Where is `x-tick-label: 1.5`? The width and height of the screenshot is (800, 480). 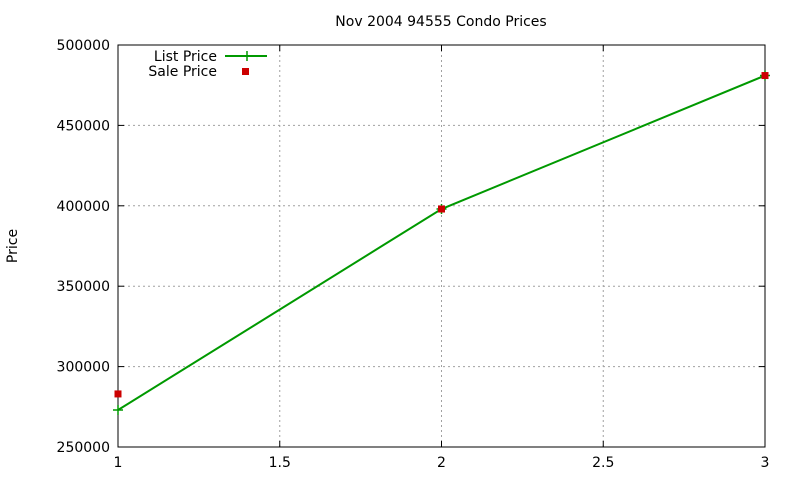 x-tick-label: 1.5 is located at coordinates (280, 463).